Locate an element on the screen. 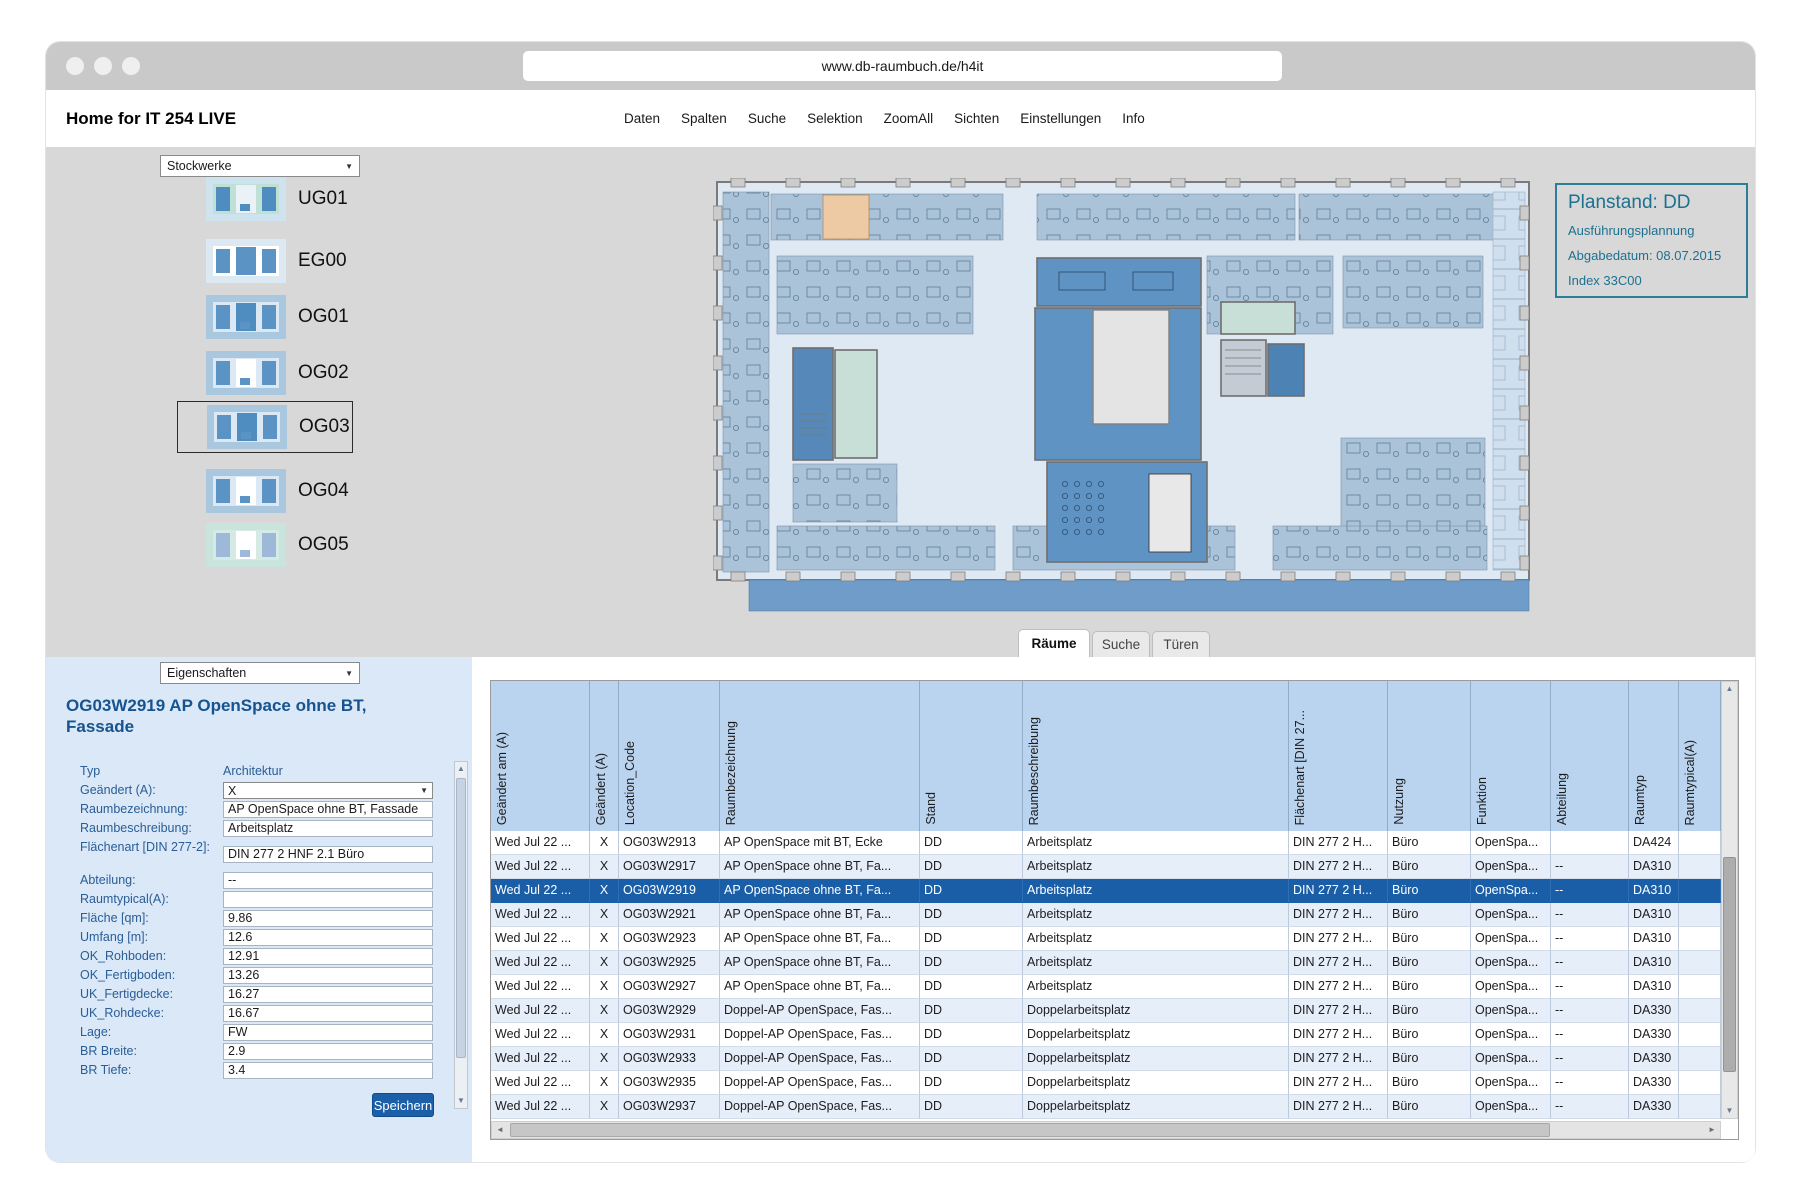  panel-vertical-scrollbar: ▲ ▼ is located at coordinates (461, 935).